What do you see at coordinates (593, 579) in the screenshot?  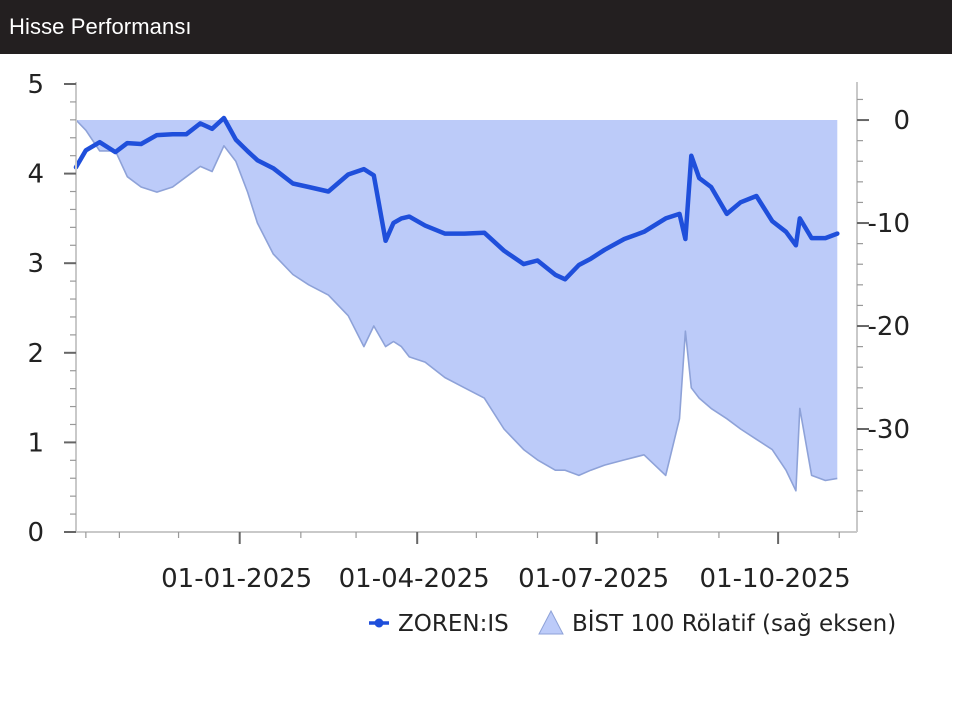 I see `x-tick-label: 01-07-2025` at bounding box center [593, 579].